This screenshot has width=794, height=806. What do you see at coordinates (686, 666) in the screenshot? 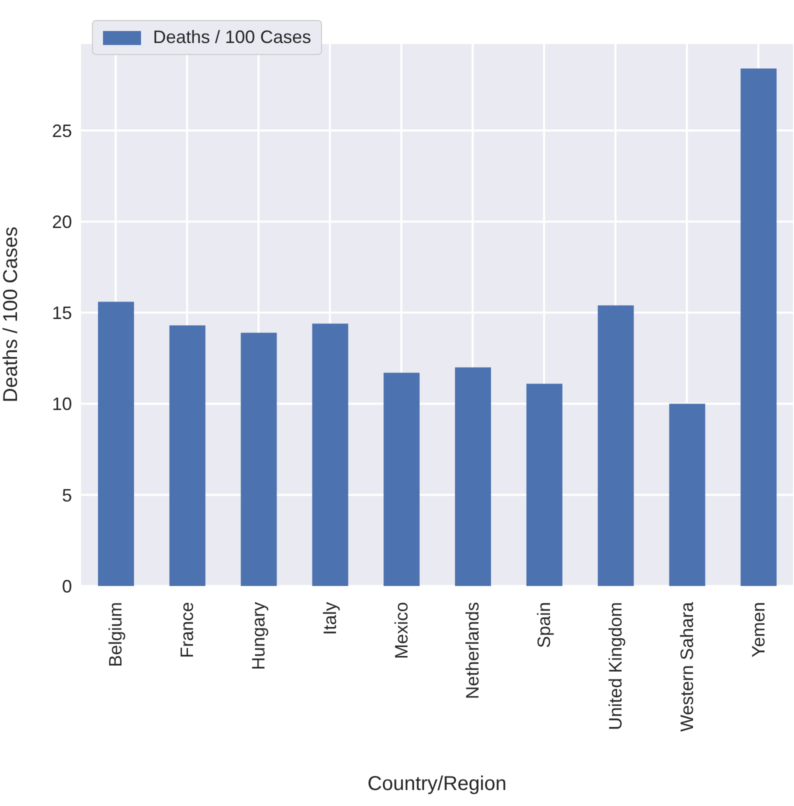
I see `x-tick-label: Western Sahara` at bounding box center [686, 666].